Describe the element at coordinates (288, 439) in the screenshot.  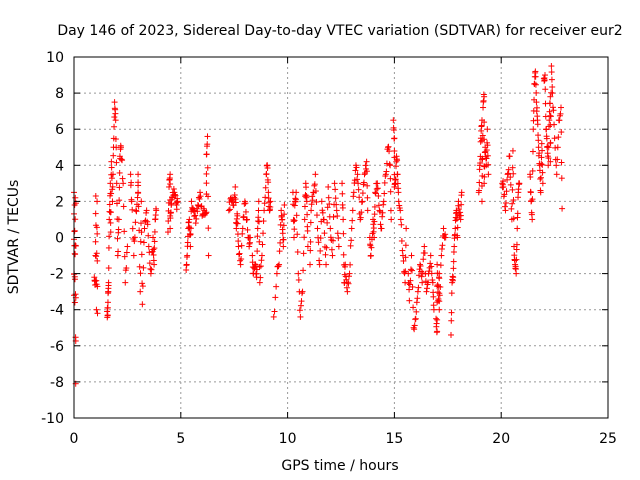
I see `x-tick-label: 10` at that location.